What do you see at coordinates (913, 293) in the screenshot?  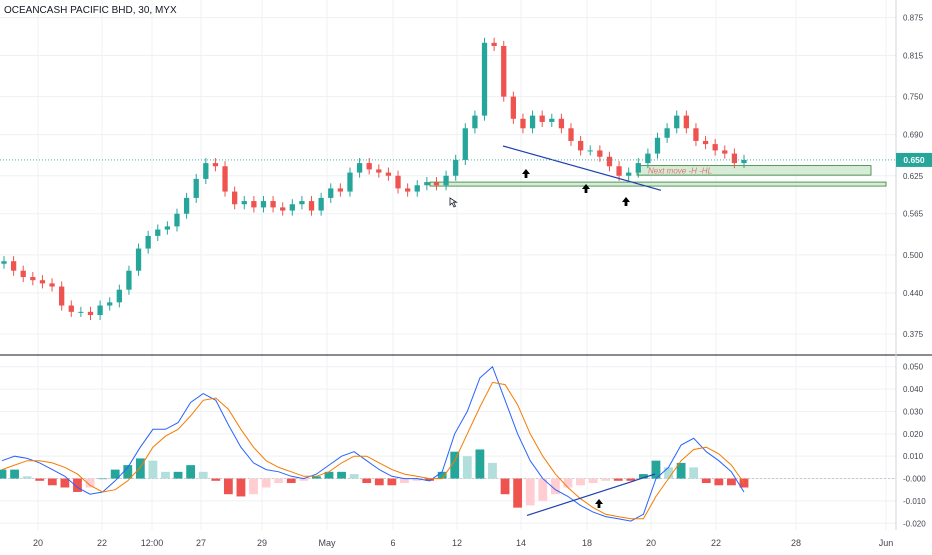 I see `price-tick-label: 0.440` at bounding box center [913, 293].